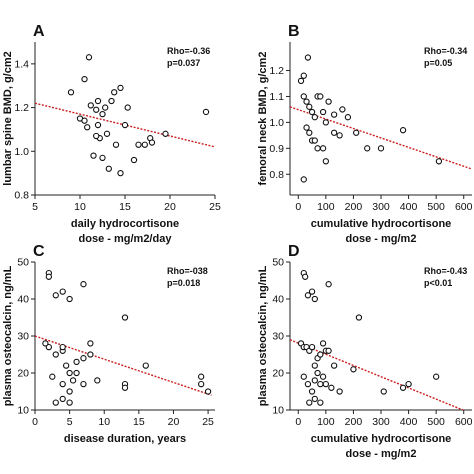 The height and width of the screenshot is (474, 474). I want to click on panel-c-x-tick-label: 0, so click(35, 422).